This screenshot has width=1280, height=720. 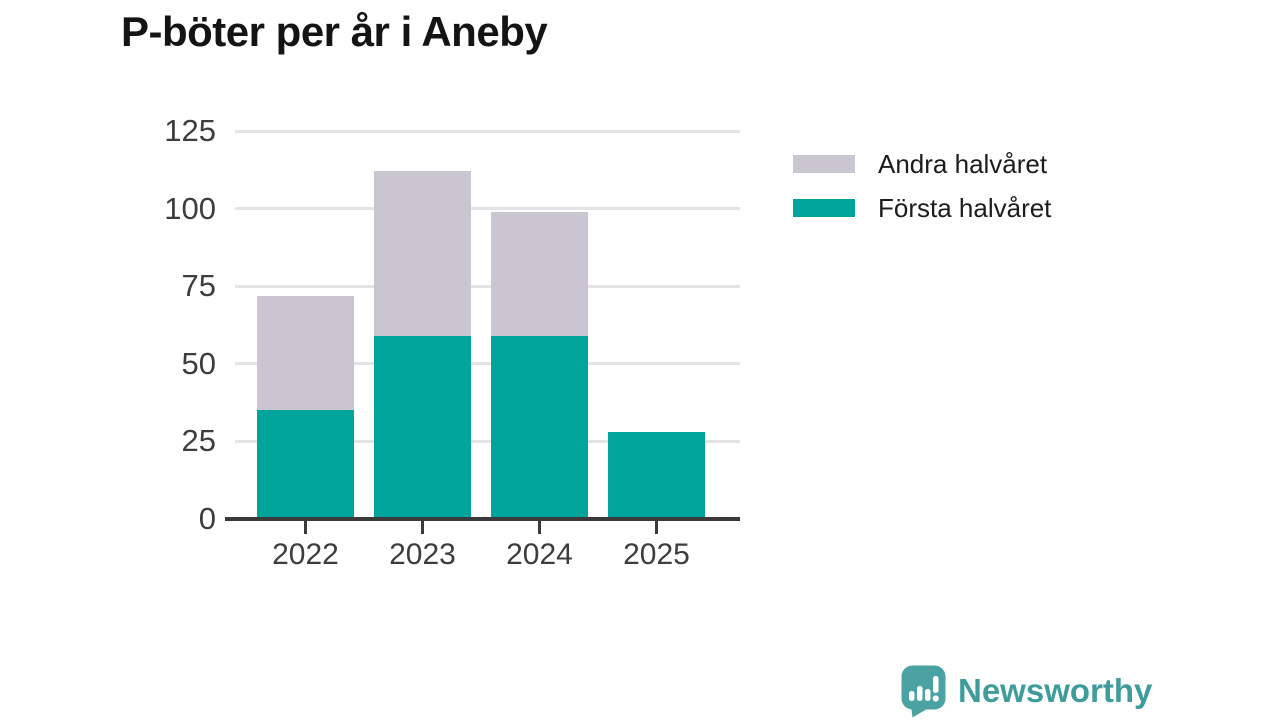 I want to click on legend: Andra halvåret Första halvåret, so click(x=922, y=193).